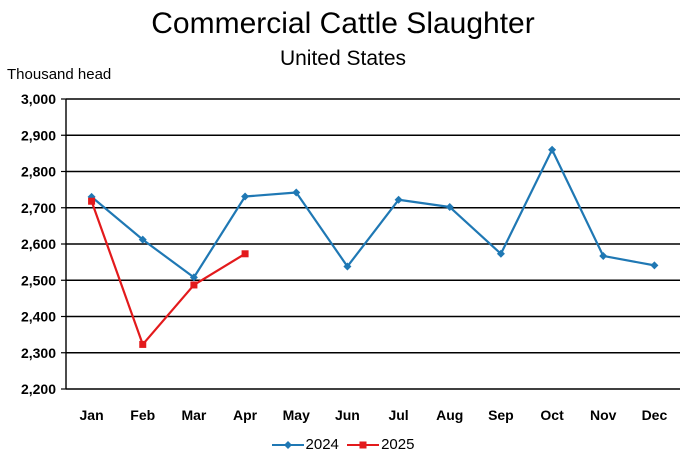 The width and height of the screenshot is (686, 457). What do you see at coordinates (343, 446) in the screenshot?
I see `legend: 2024 2025` at bounding box center [343, 446].